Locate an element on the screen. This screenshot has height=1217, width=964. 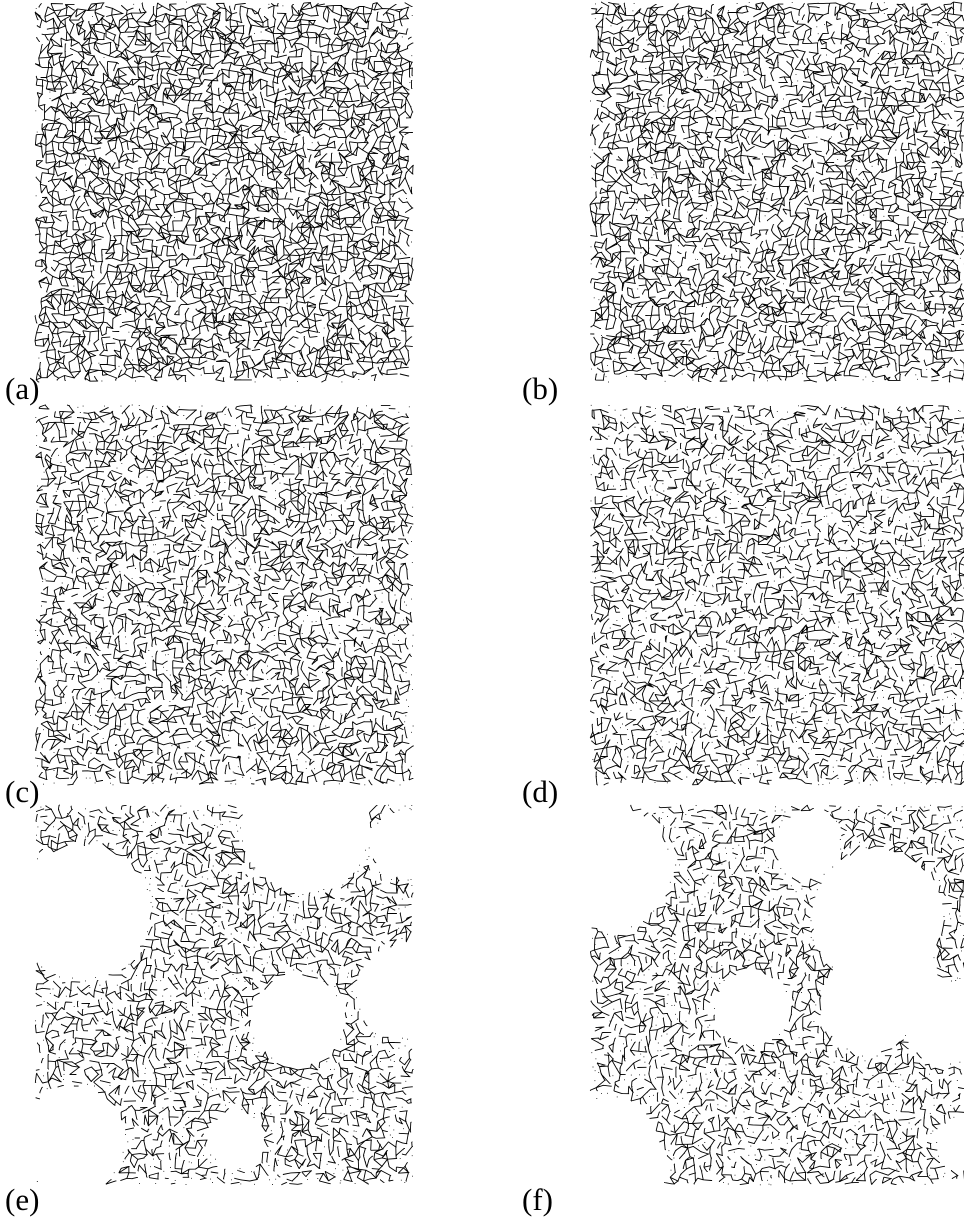
panel-label: (b) is located at coordinates (540, 388).